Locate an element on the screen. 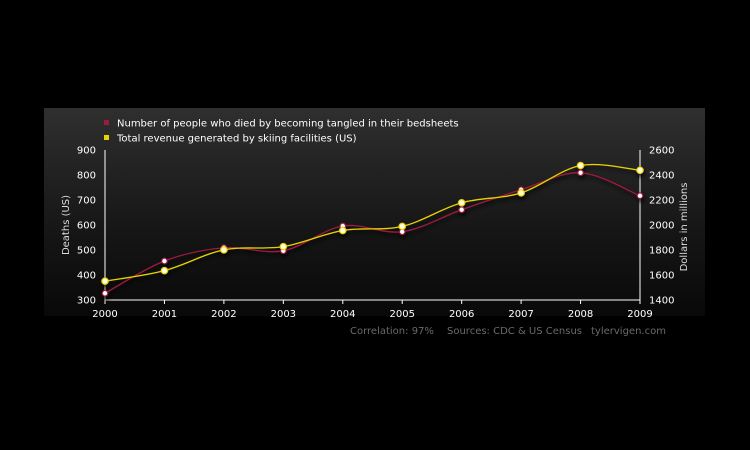 The height and width of the screenshot is (450, 750). left-tick-label: 400 is located at coordinates (86, 276).